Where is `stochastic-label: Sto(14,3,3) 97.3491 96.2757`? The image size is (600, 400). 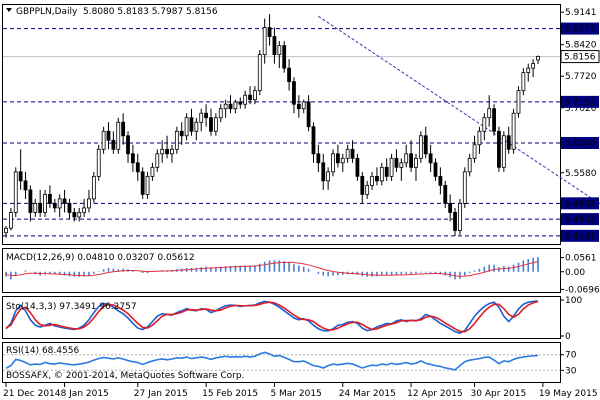 stochastic-label: Sto(14,3,3) 97.3491 96.2757 is located at coordinates (71, 307).